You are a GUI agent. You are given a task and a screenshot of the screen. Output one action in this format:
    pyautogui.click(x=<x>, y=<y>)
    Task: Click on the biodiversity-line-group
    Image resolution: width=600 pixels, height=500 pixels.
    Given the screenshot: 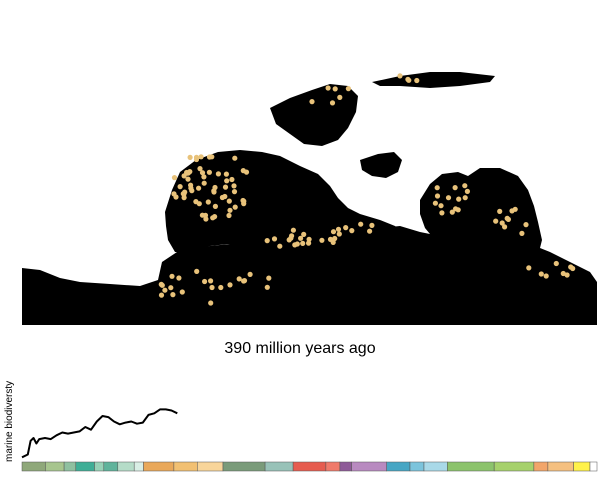 What is the action you would take?
    pyautogui.click(x=99, y=433)
    